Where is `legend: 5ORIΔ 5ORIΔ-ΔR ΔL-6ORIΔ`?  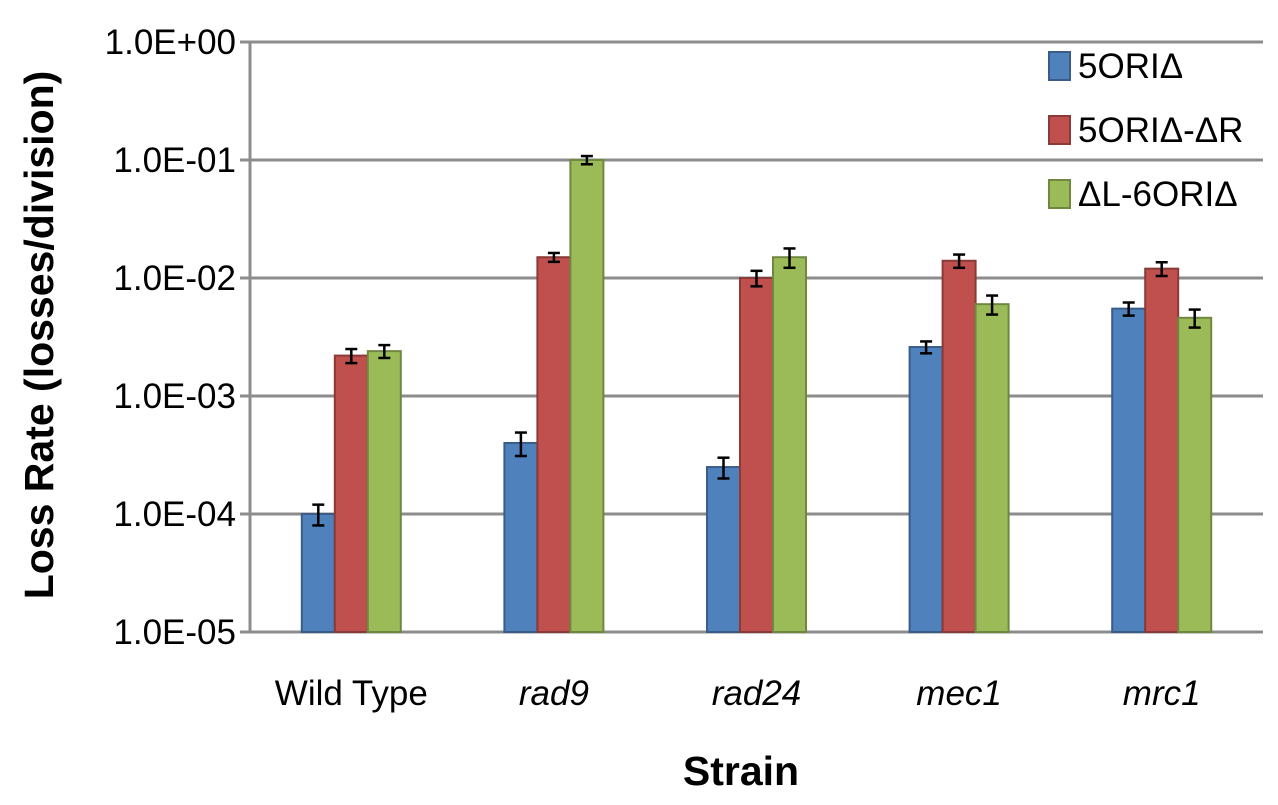 legend: 5ORIΔ 5ORIΔ-ΔR ΔL-6ORIΔ is located at coordinates (1145, 130).